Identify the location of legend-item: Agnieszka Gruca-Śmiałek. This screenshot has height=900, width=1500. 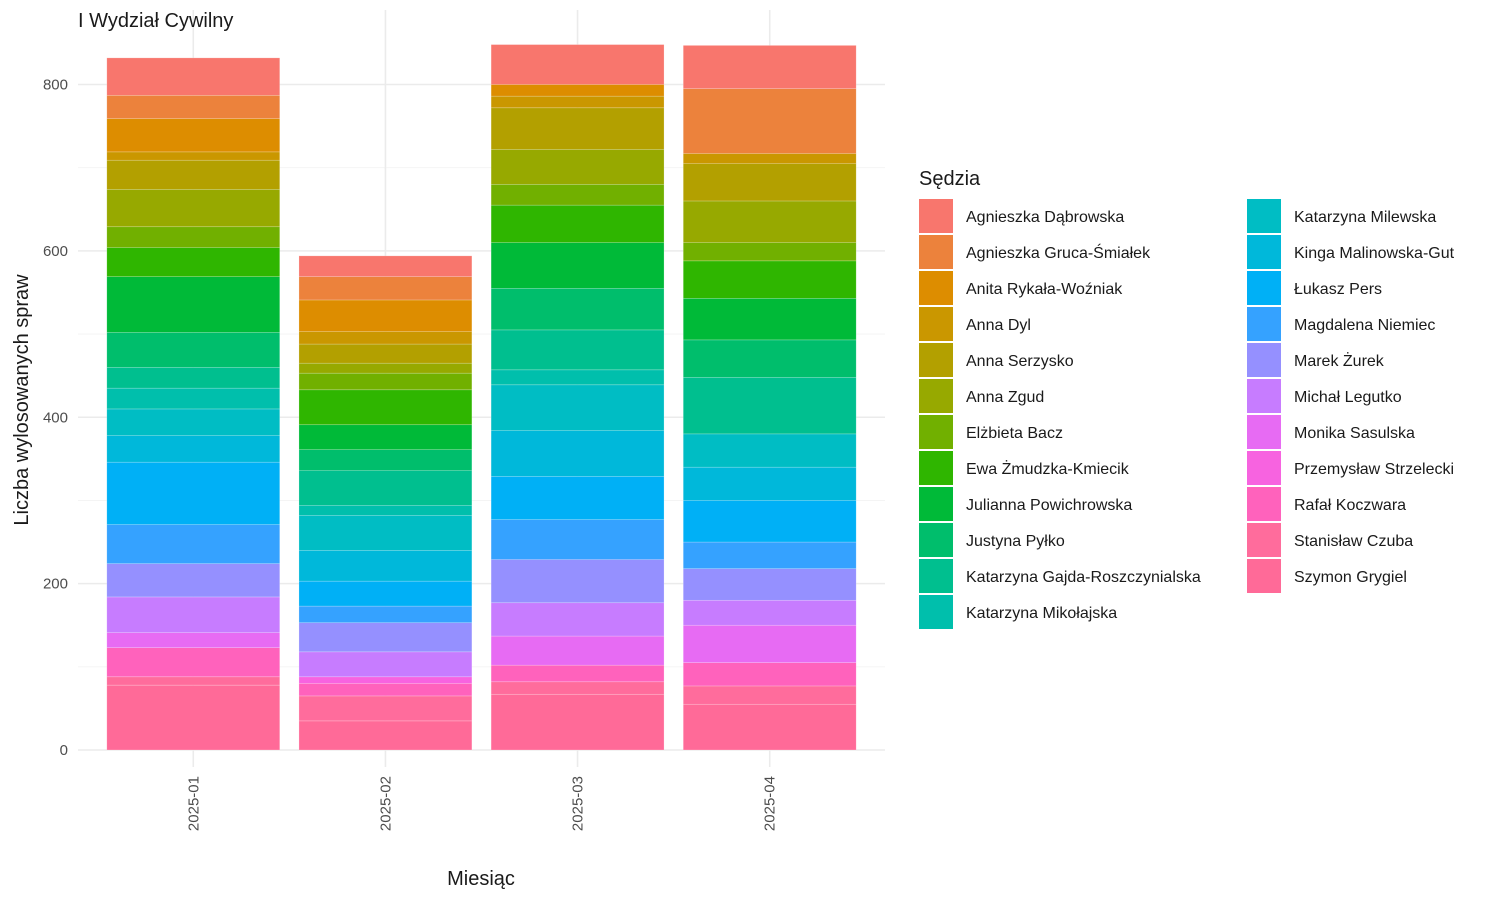
(1035, 252).